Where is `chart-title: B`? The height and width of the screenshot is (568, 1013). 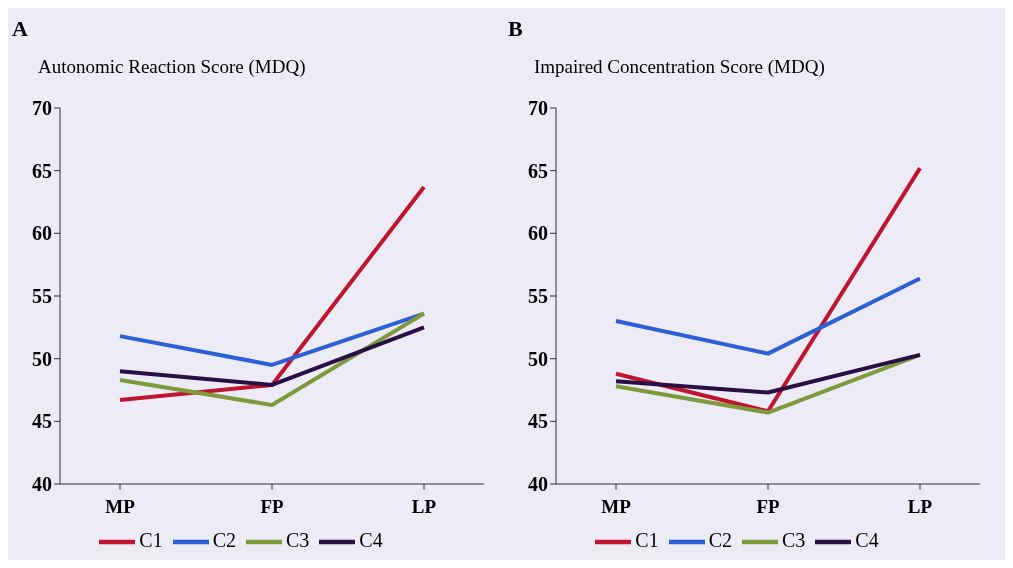
chart-title: B is located at coordinates (515, 29).